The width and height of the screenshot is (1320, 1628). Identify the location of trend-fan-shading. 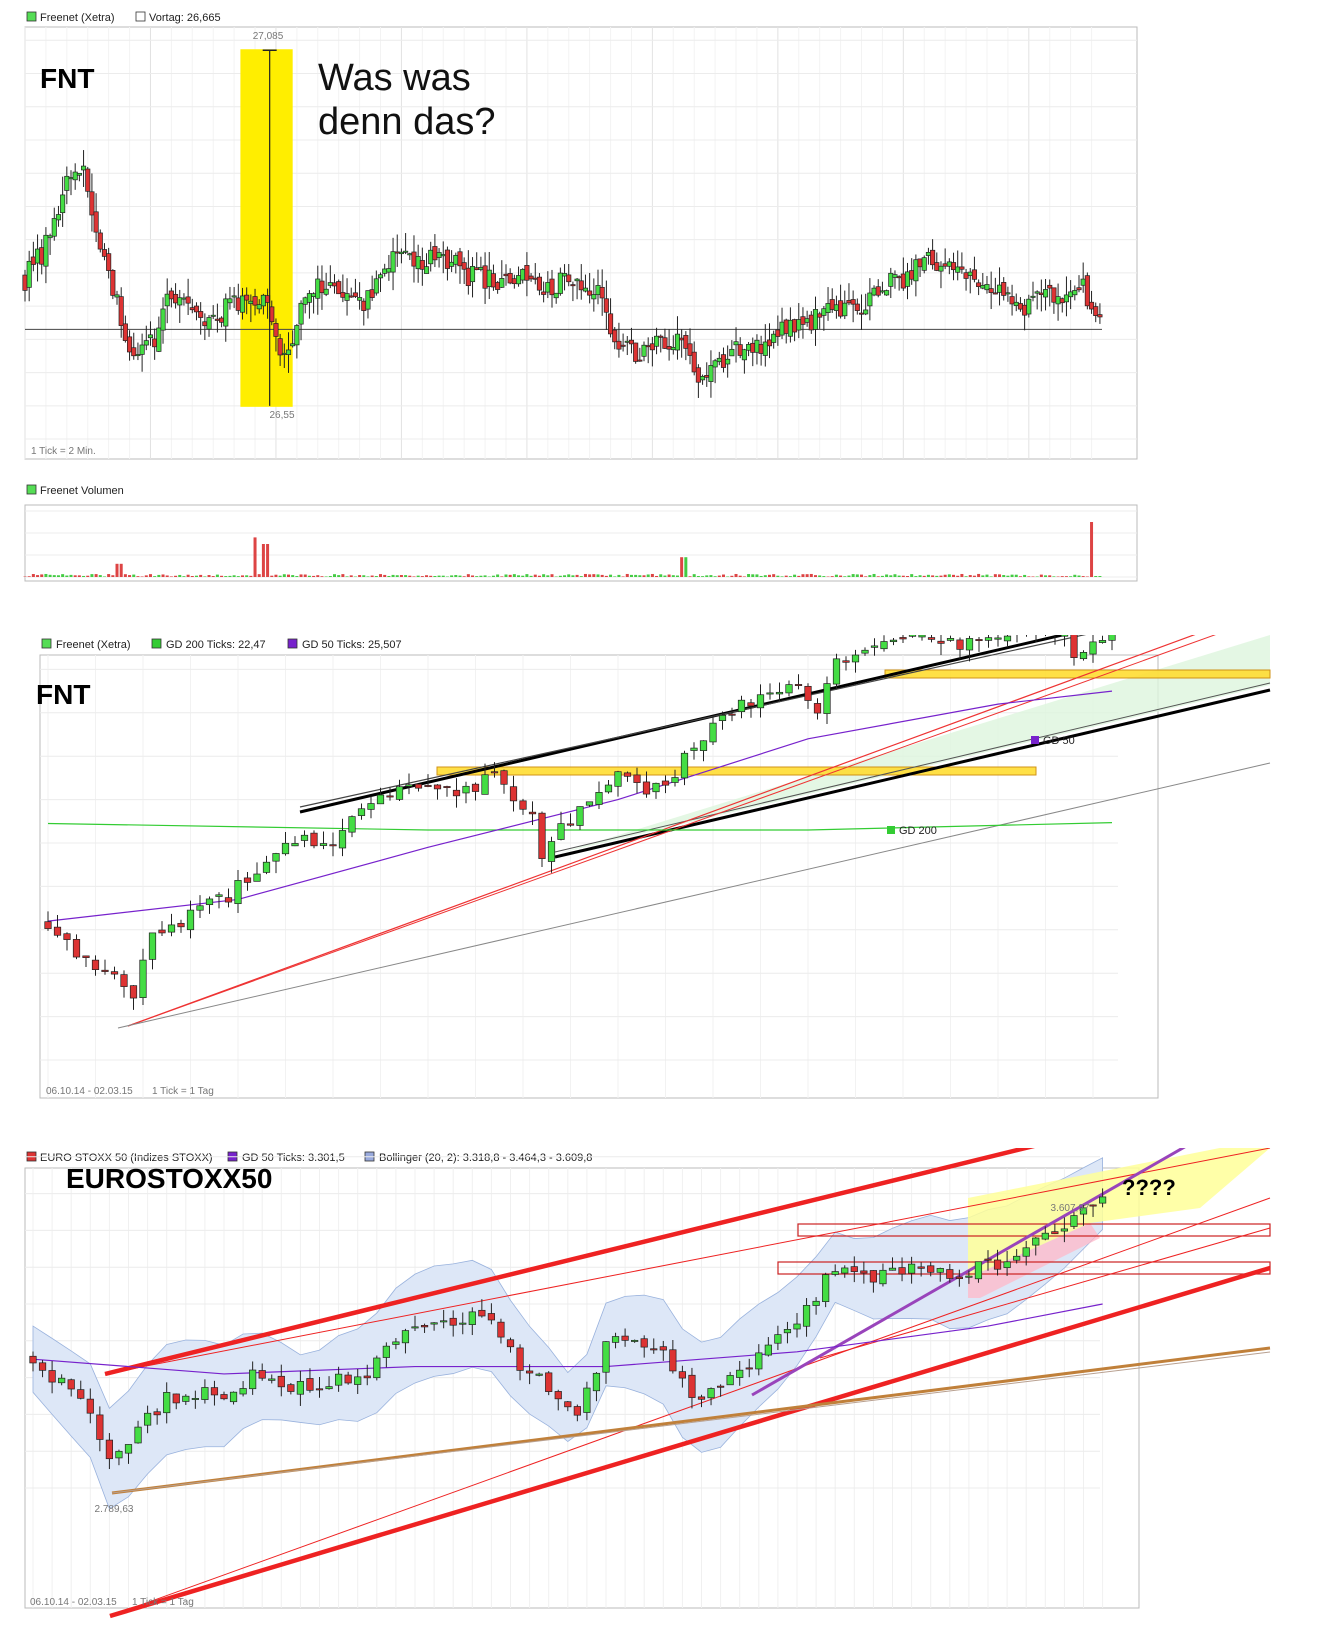
(915, 744).